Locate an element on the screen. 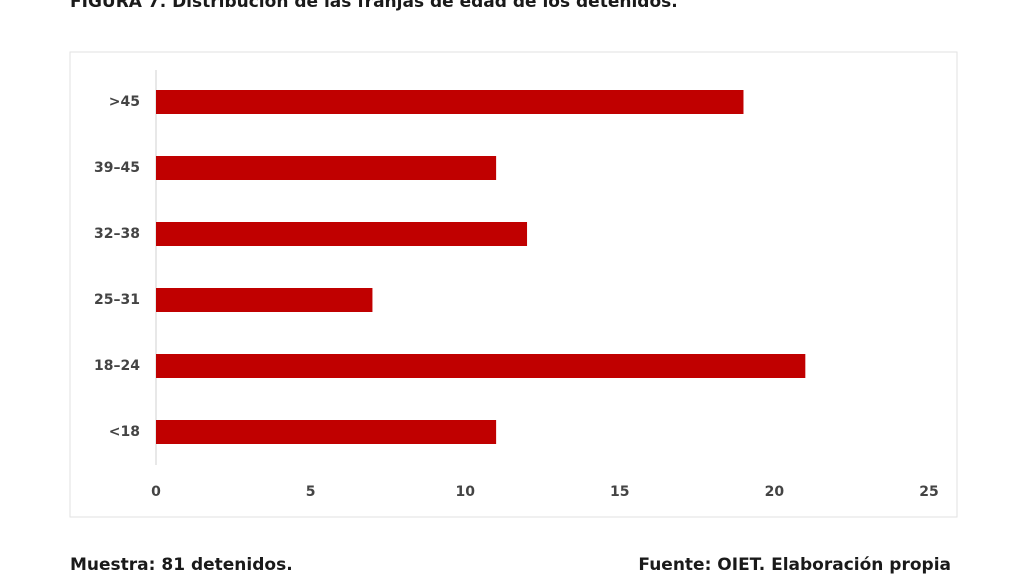 Image resolution: width=1024 pixels, height=576 pixels. x-tick-label: 5 is located at coordinates (311, 492).